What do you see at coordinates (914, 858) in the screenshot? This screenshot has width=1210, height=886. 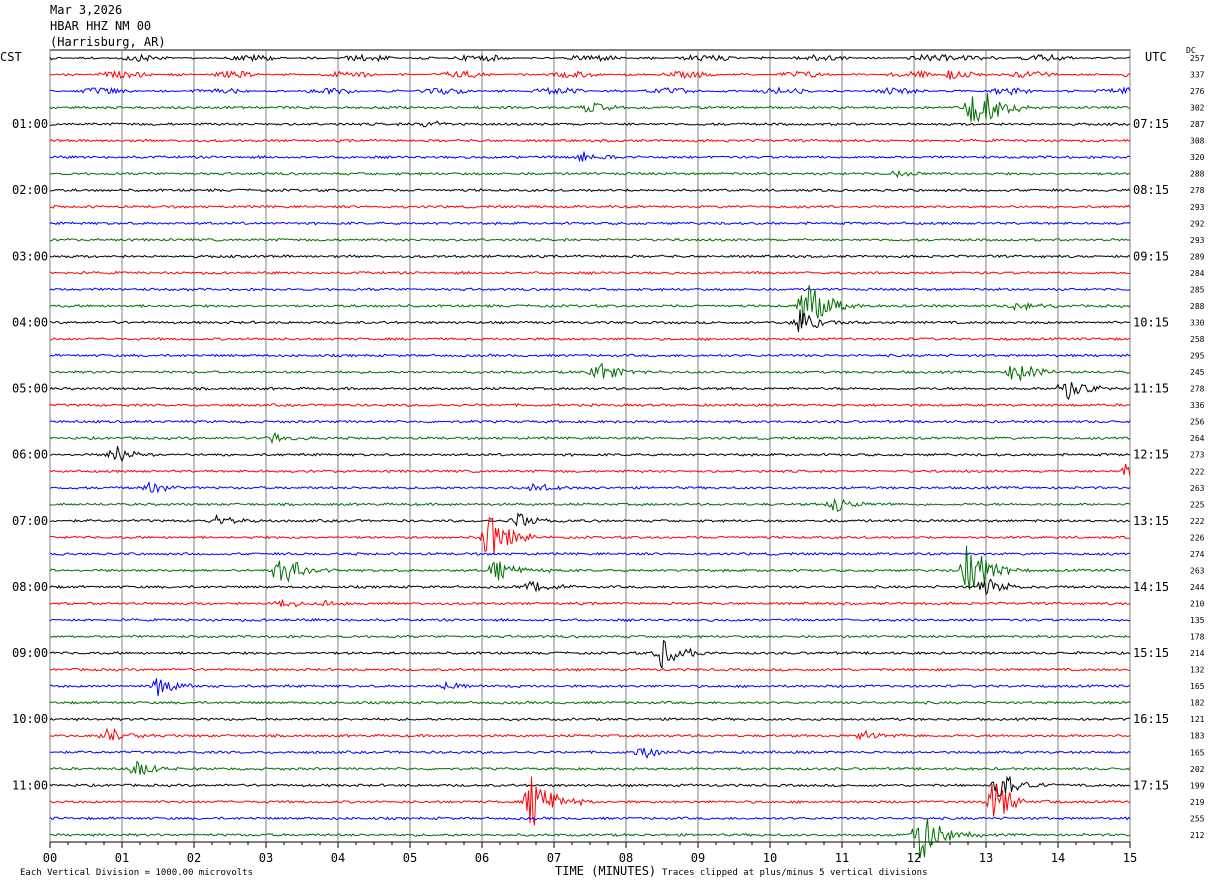 I see `x-tick-label: 12` at bounding box center [914, 858].